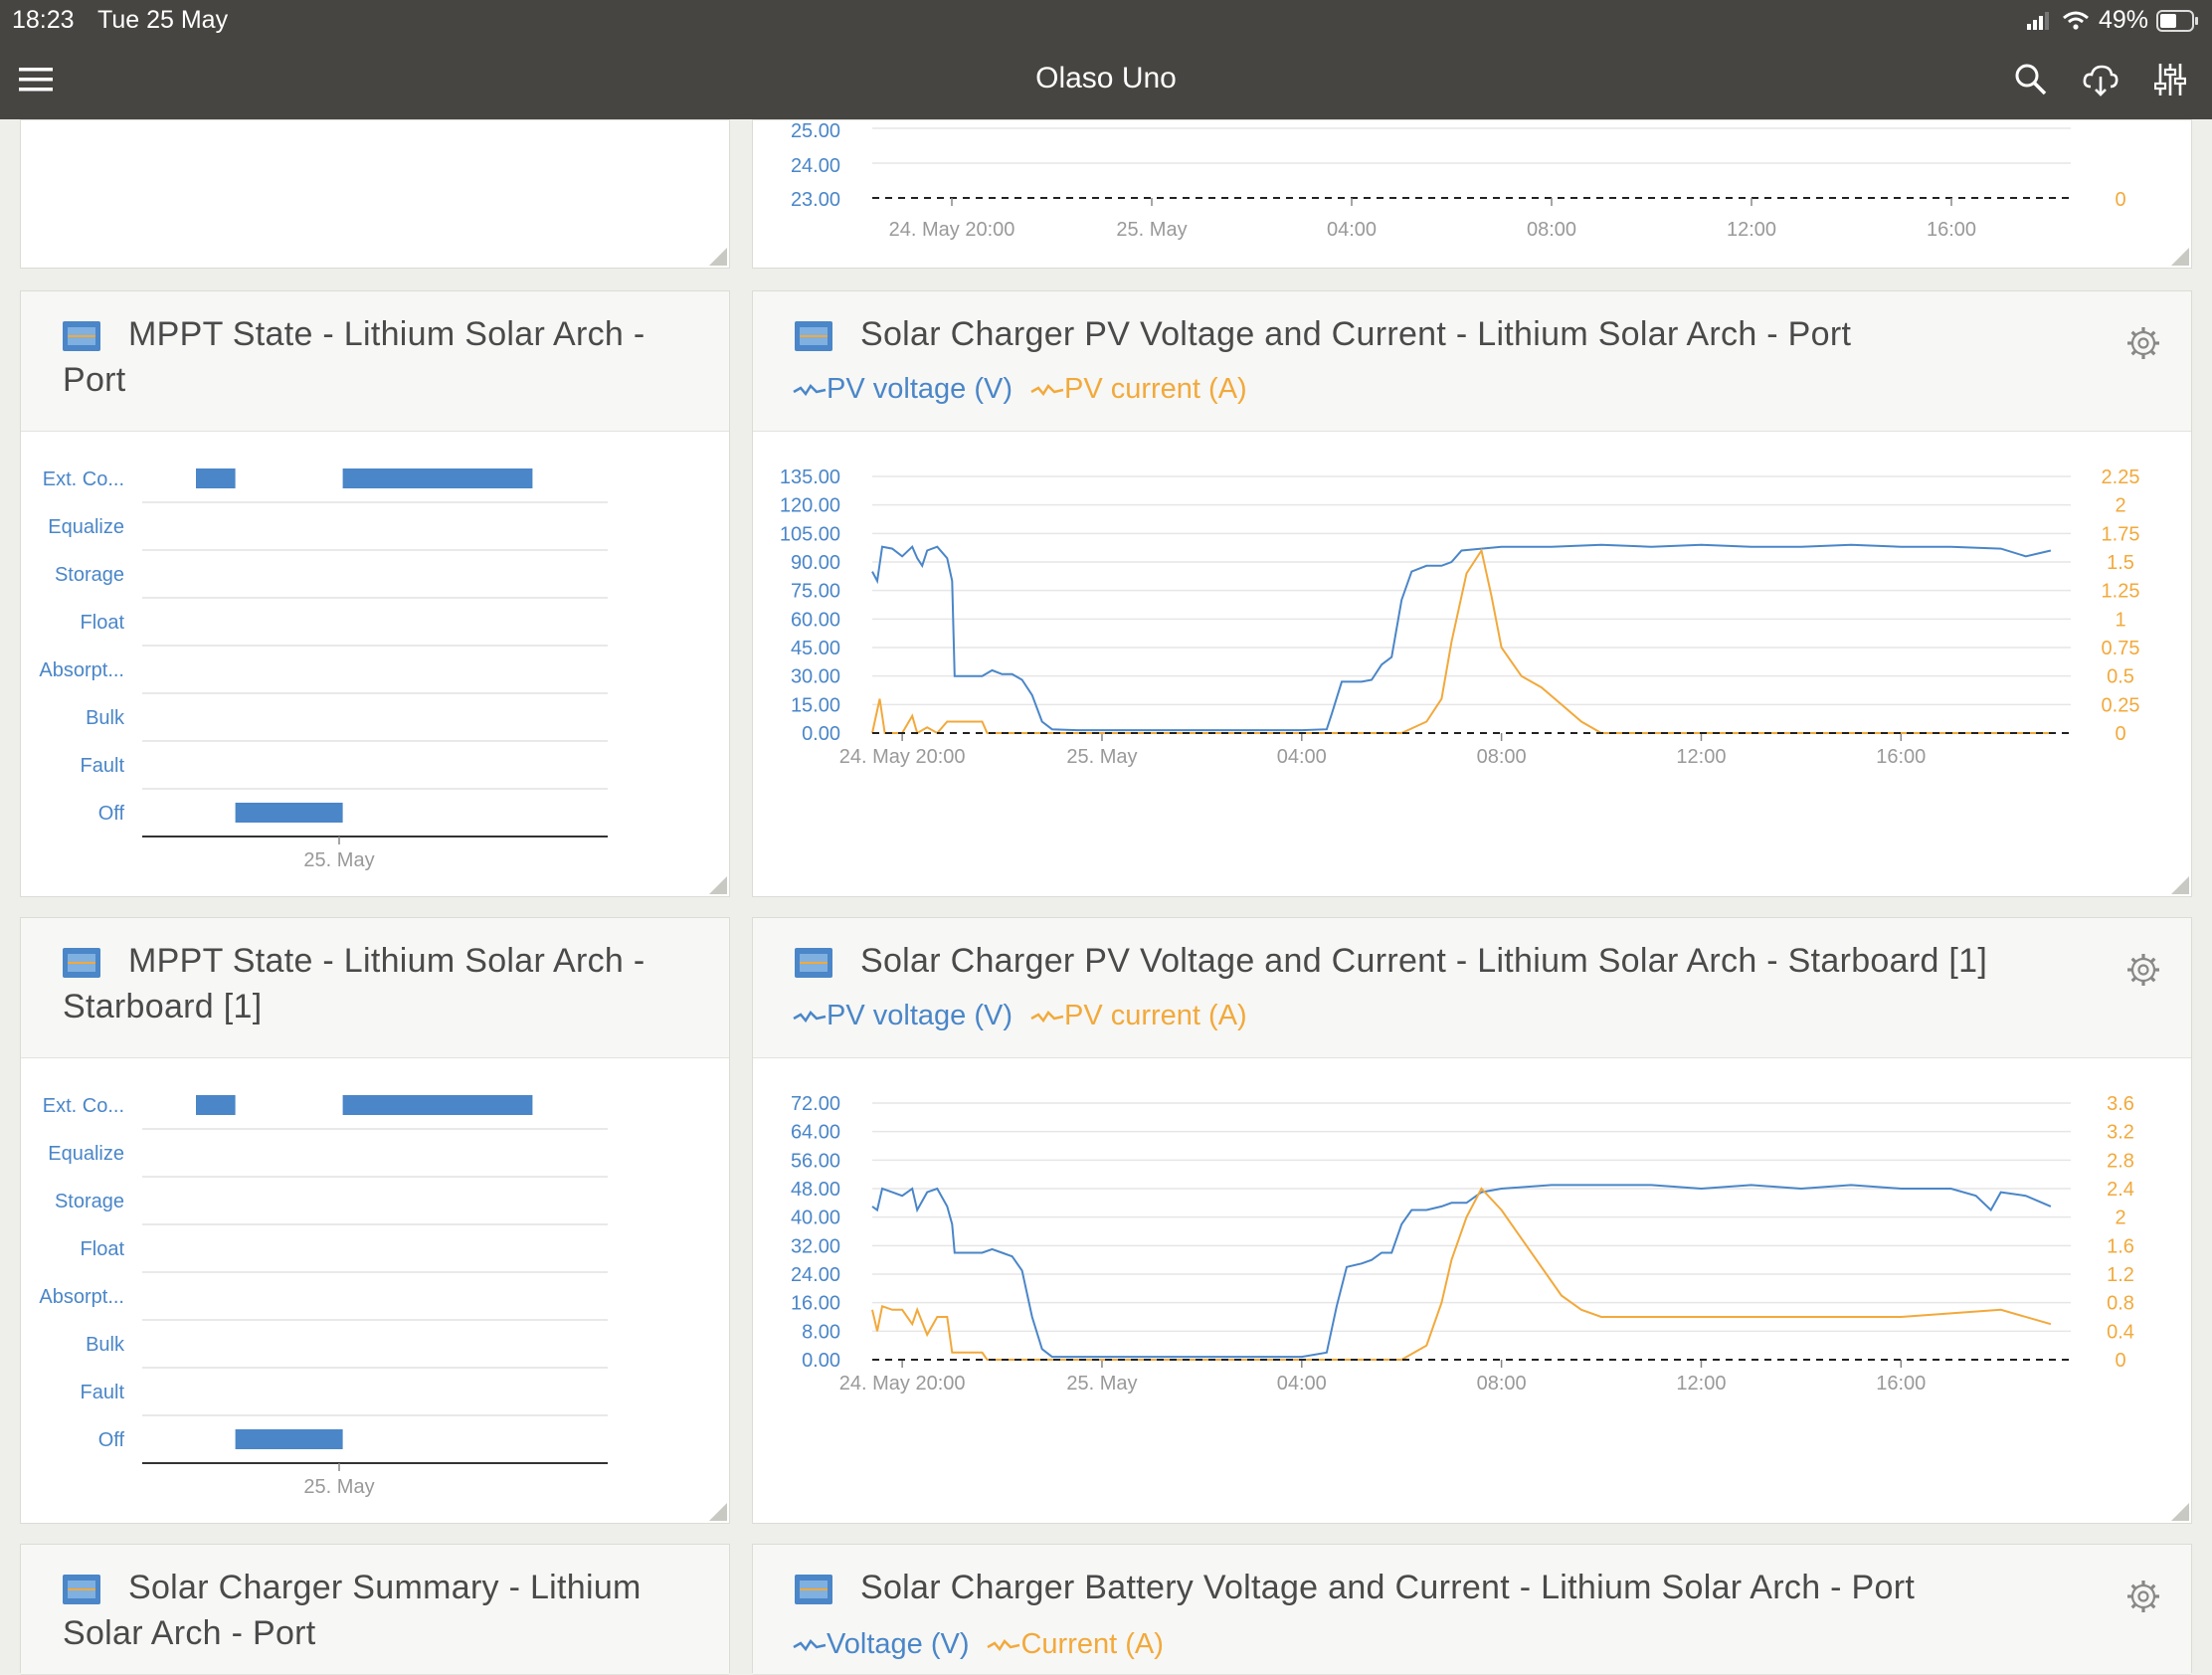 The height and width of the screenshot is (1675, 2212). I want to click on pv-current-line, so click(1461, 641).